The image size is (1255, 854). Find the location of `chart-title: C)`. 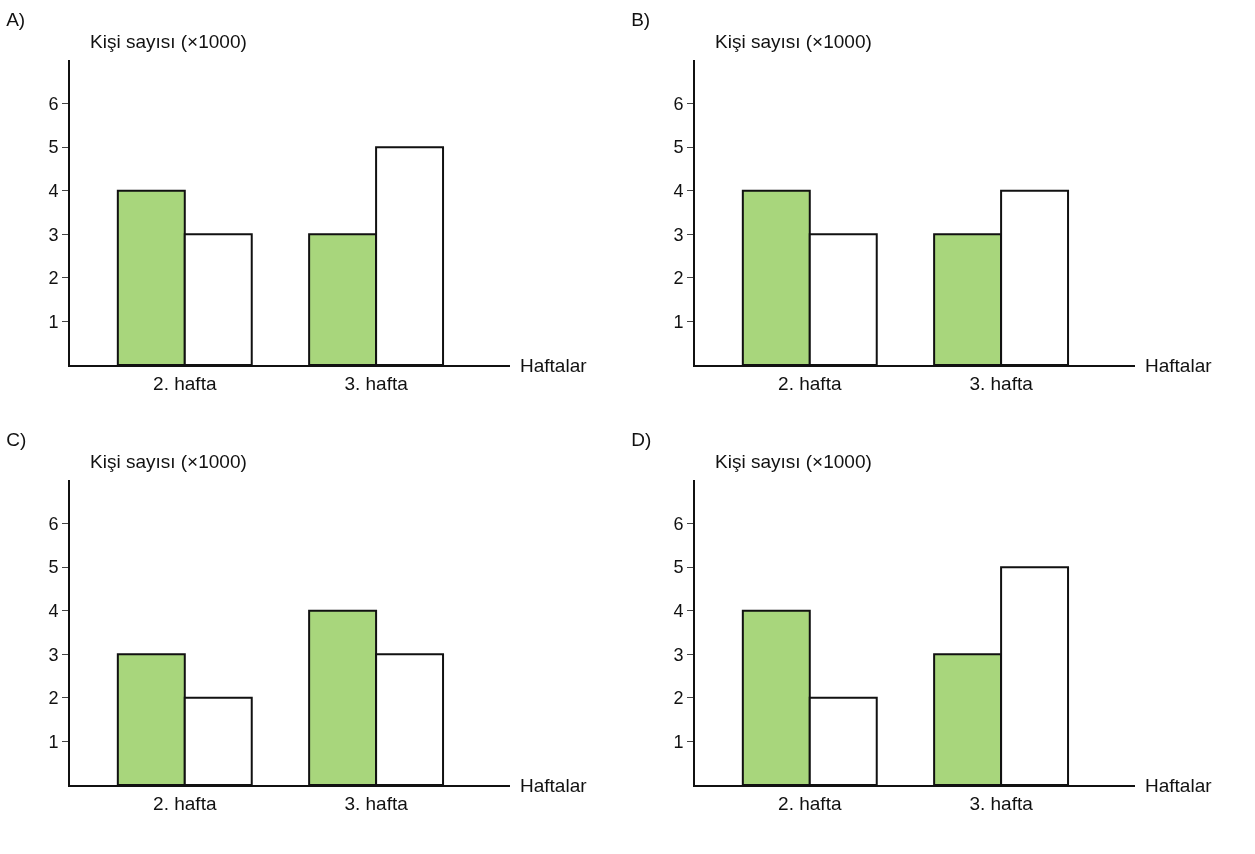

chart-title: C) is located at coordinates (16, 439).